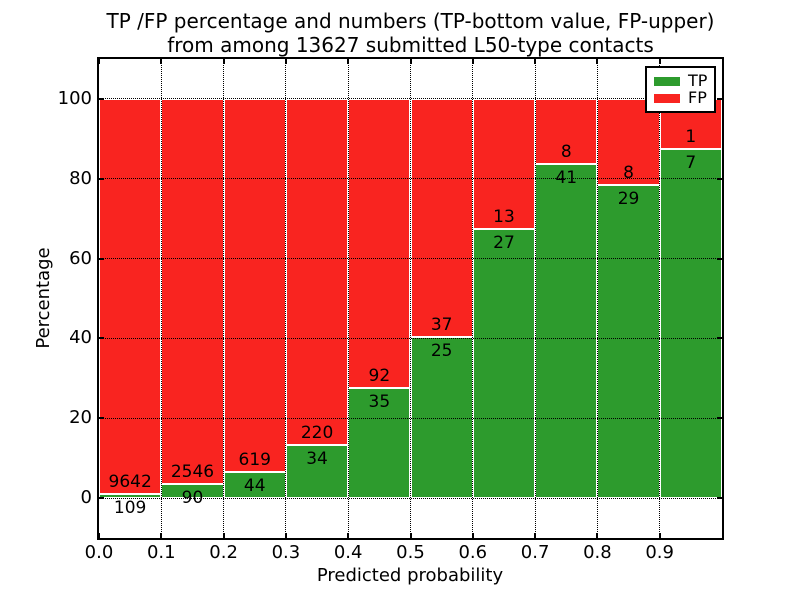 This screenshot has width=800, height=600. I want to click on x-tick-label: 0.5, so click(410, 552).